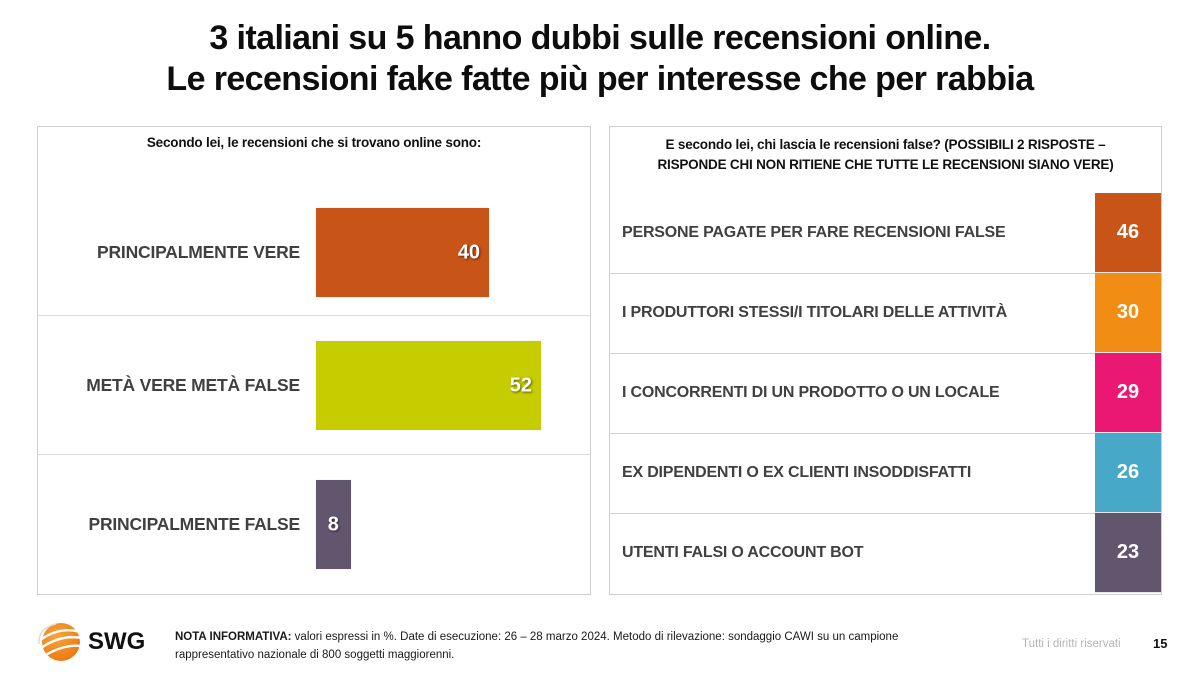 The image size is (1200, 675). Describe the element at coordinates (198, 252) in the screenshot. I see `category-label: PRINCIPALMENTE VERE` at that location.